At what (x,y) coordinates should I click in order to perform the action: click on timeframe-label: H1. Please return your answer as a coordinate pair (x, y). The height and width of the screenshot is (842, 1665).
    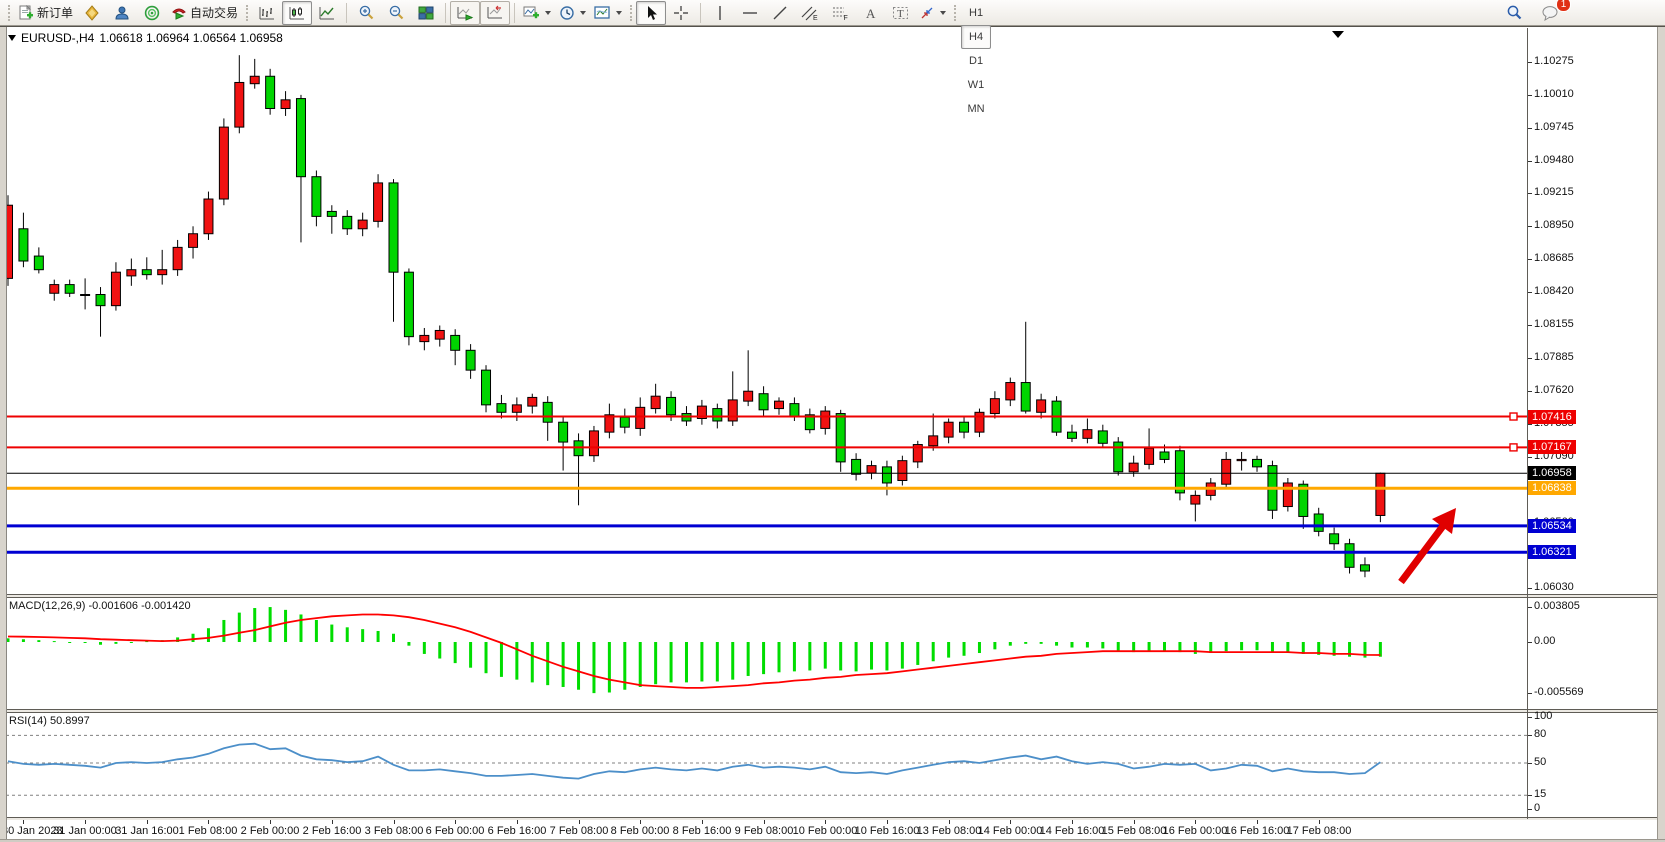
    Looking at the image, I should click on (976, 12).